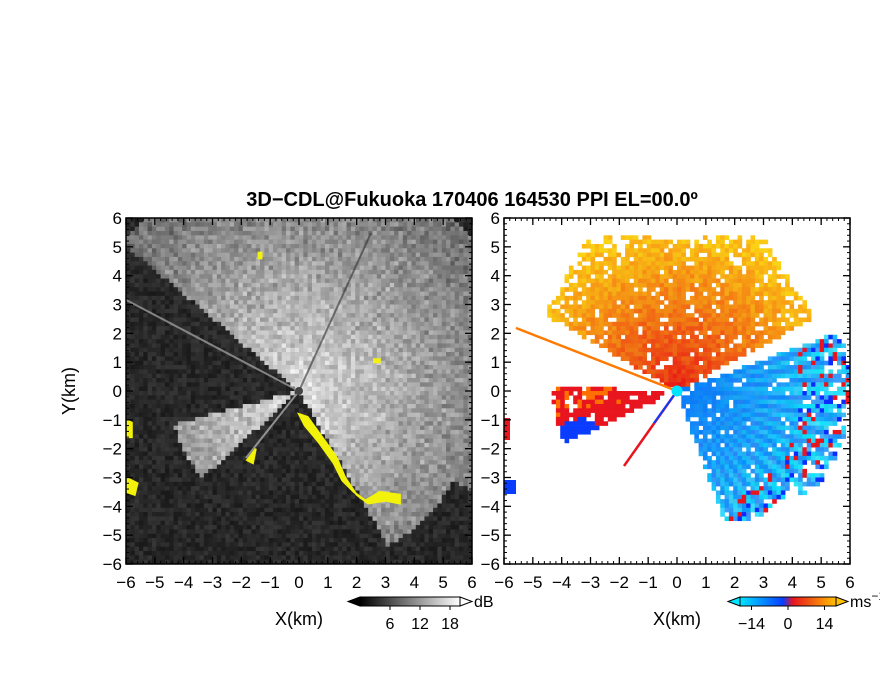  Describe the element at coordinates (677, 619) in the screenshot. I see `velocity-xlabel: X(km)` at that location.